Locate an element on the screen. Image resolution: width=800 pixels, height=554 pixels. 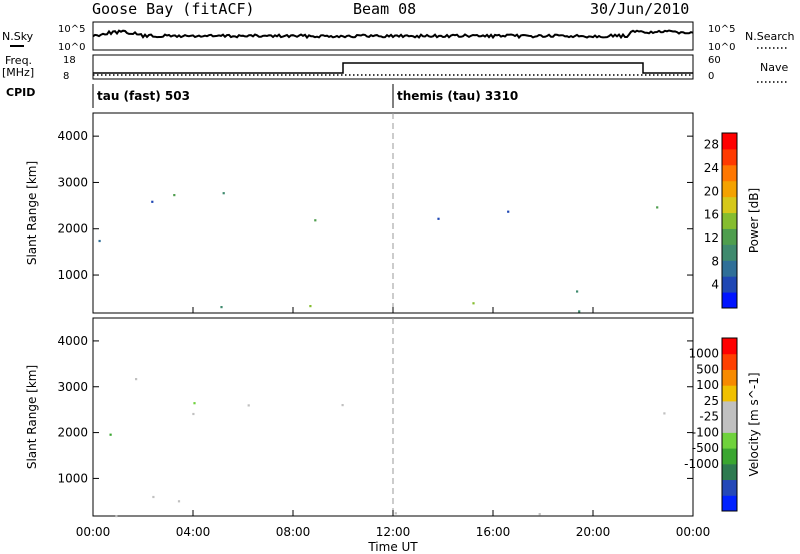
xlabel: Time UT is located at coordinates (392, 547).